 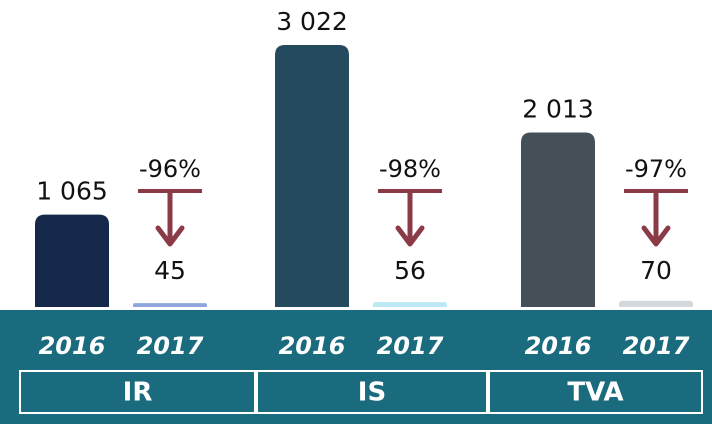 I want to click on change-label: -97%, so click(x=656, y=169).